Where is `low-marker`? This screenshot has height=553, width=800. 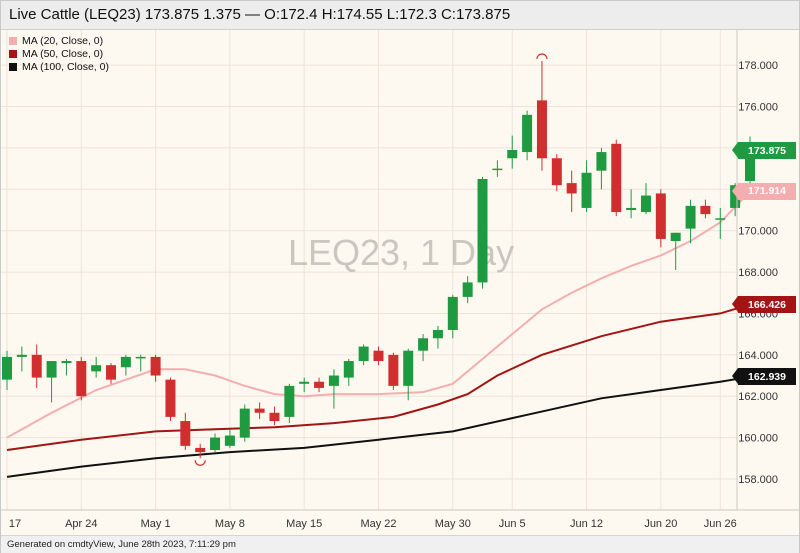
low-marker is located at coordinates (200, 463).